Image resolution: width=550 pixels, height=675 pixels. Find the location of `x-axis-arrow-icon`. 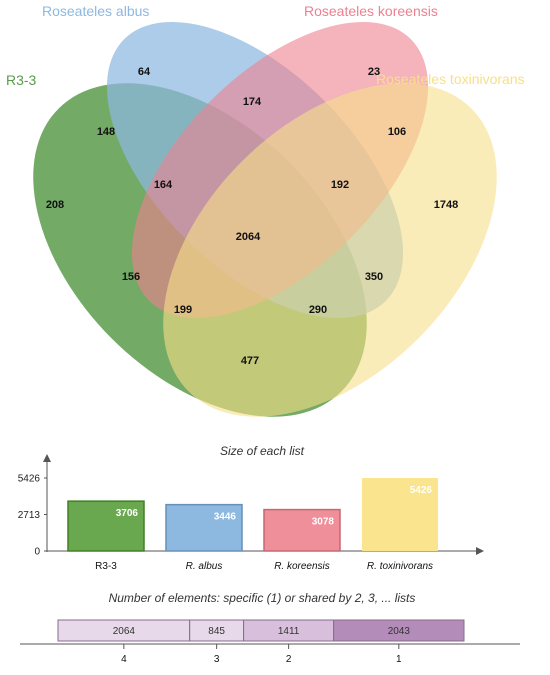

x-axis-arrow-icon is located at coordinates (480, 551).